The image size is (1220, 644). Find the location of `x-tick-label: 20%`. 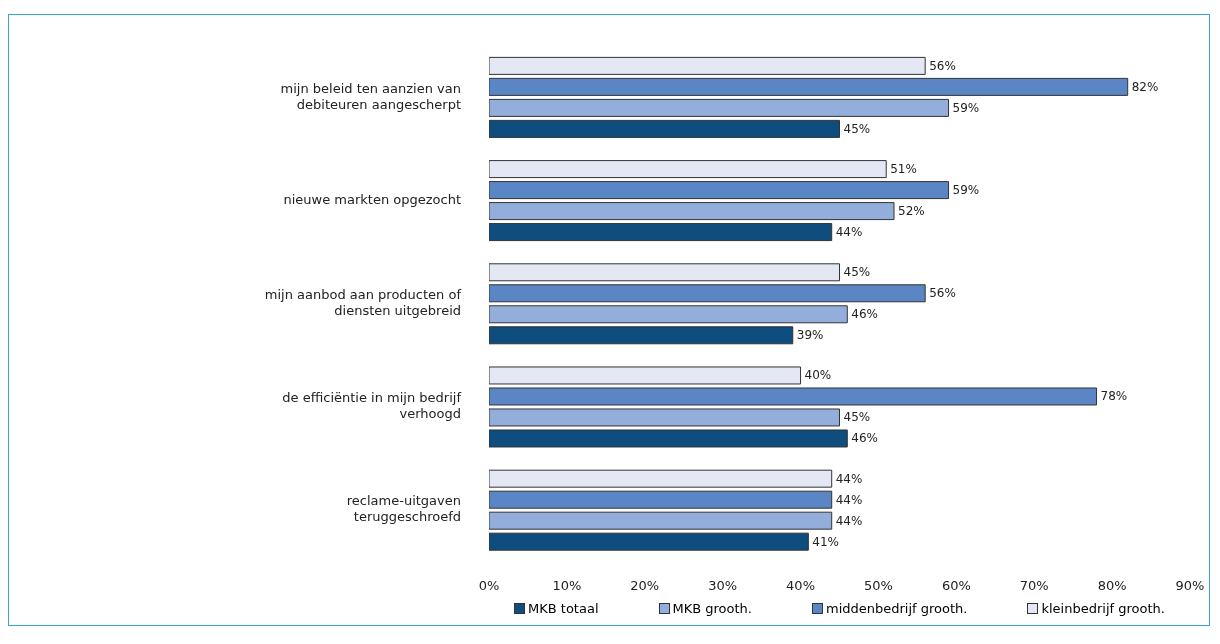

x-tick-label: 20% is located at coordinates (645, 586).